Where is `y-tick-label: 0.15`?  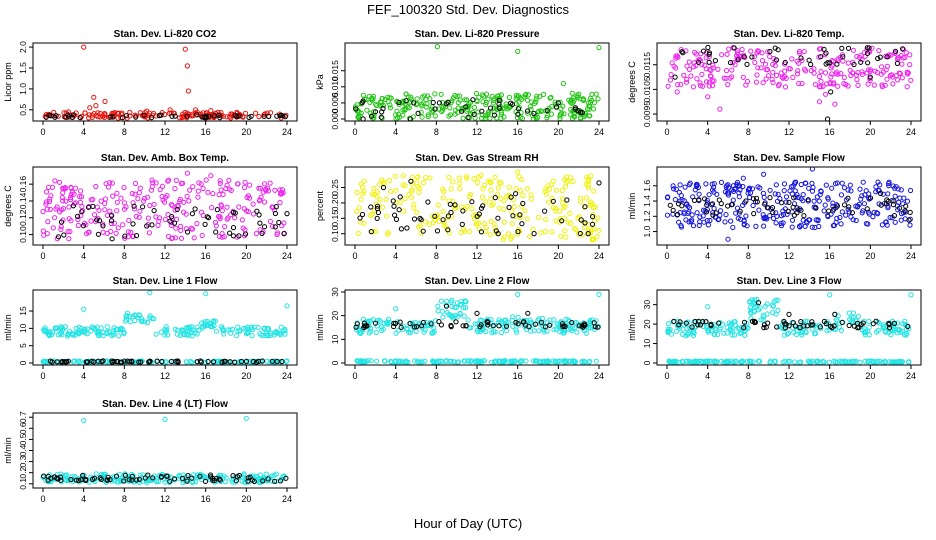
y-tick-label: 0.15 is located at coordinates (335, 218).